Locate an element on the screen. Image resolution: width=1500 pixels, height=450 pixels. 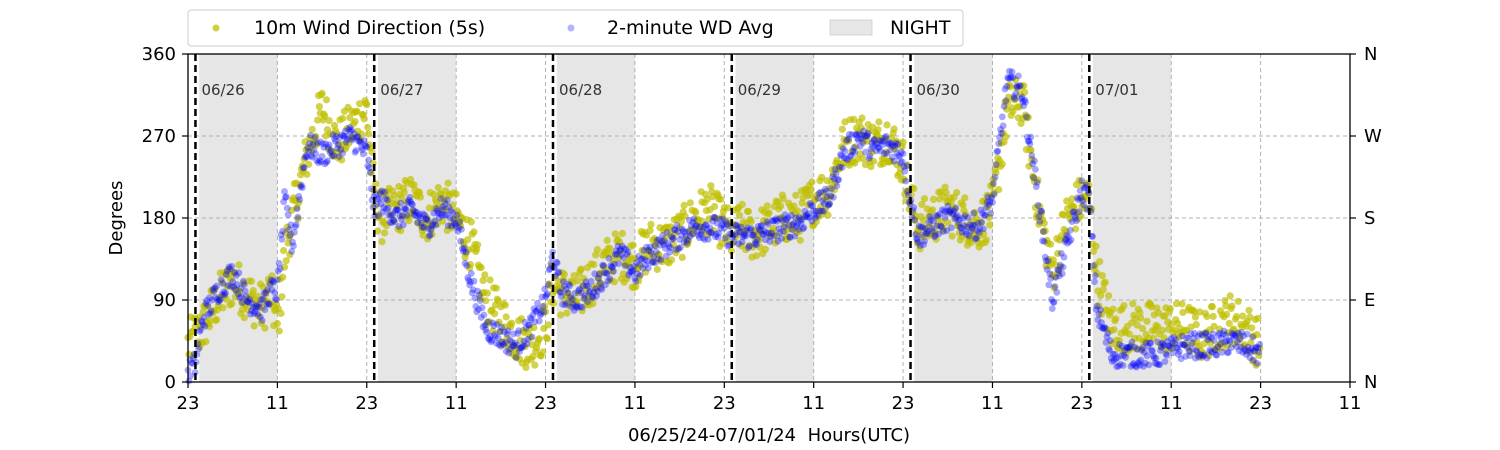
day-label-5: 06/30 is located at coordinates (938, 90).